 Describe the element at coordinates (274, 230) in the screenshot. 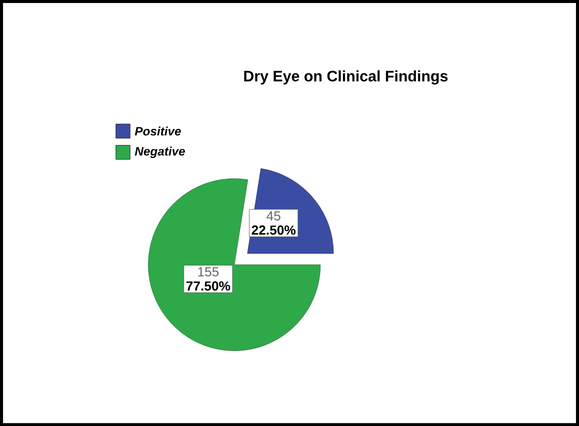

I see `text: 22.50%` at that location.